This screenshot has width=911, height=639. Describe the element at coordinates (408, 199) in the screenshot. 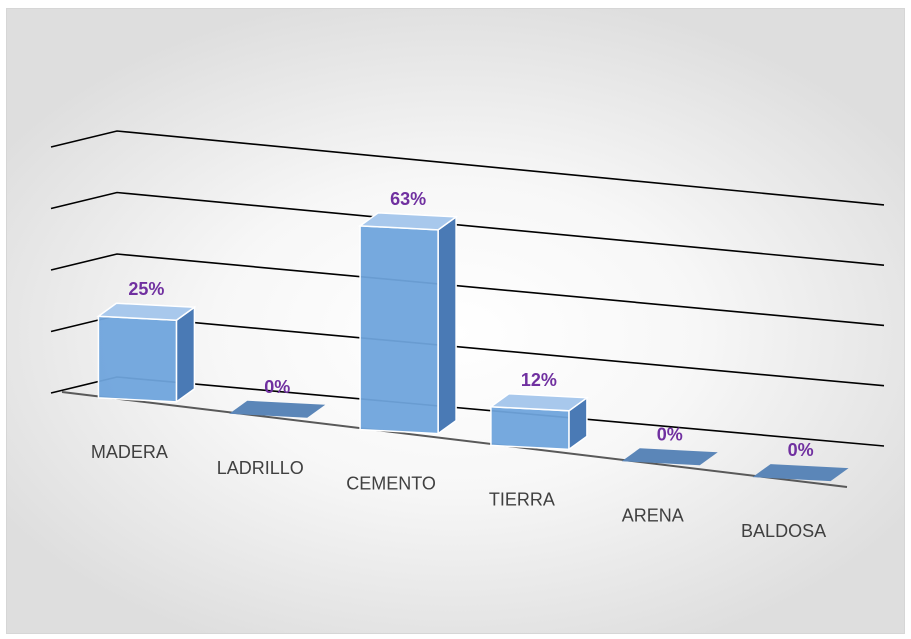

I see `data-label: 63%` at that location.